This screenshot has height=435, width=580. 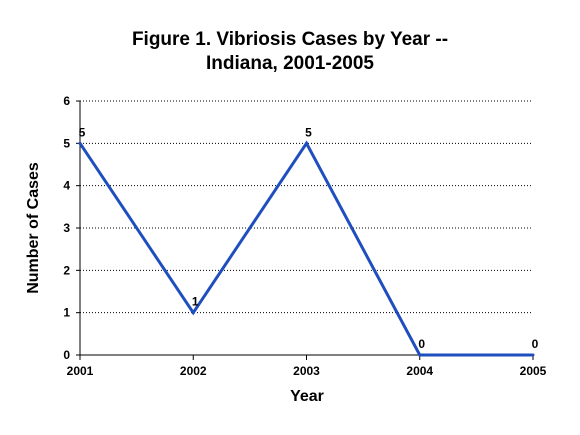 I want to click on chart-title-line-2: Indiana, 2001-2005, so click(x=290, y=63).